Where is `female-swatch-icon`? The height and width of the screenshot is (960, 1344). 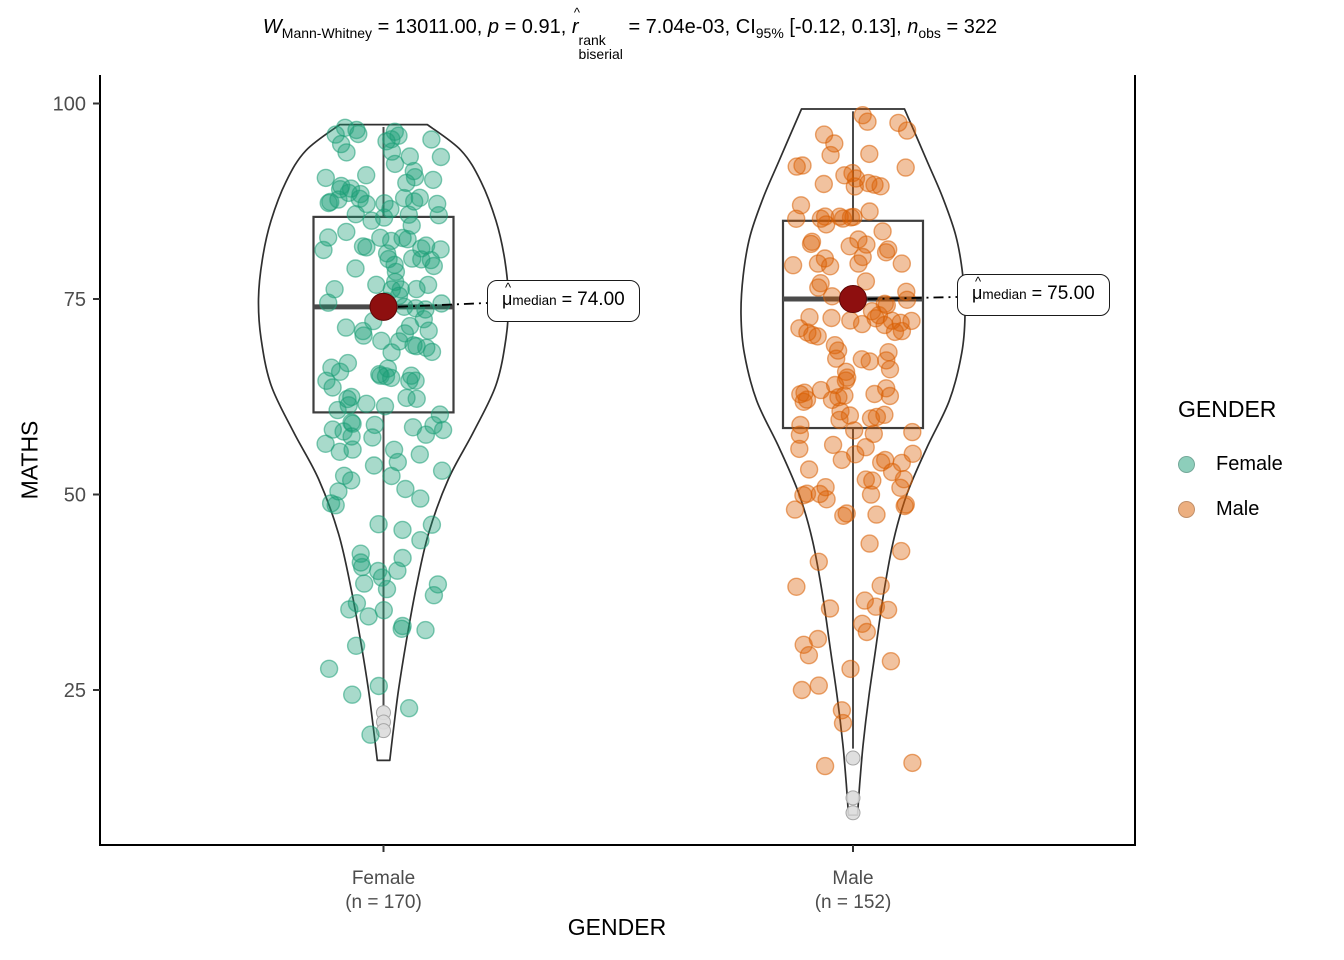
female-swatch-icon is located at coordinates (1186, 464).